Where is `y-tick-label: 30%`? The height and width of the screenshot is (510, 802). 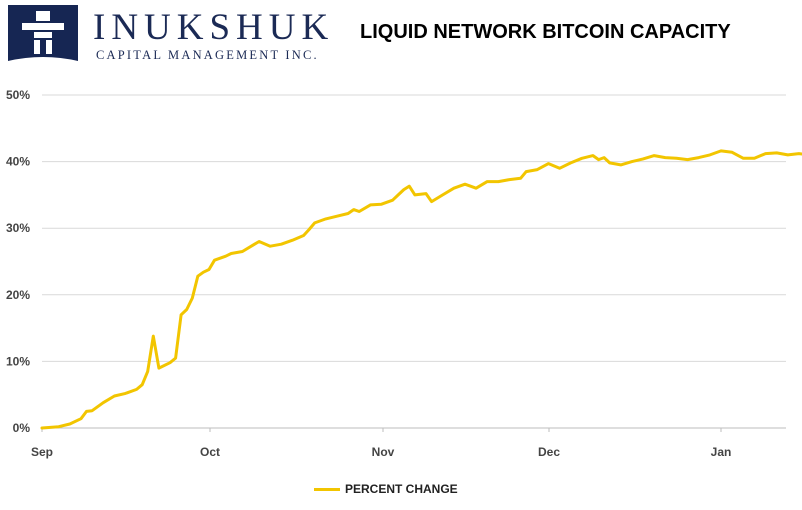 y-tick-label: 30% is located at coordinates (18, 228).